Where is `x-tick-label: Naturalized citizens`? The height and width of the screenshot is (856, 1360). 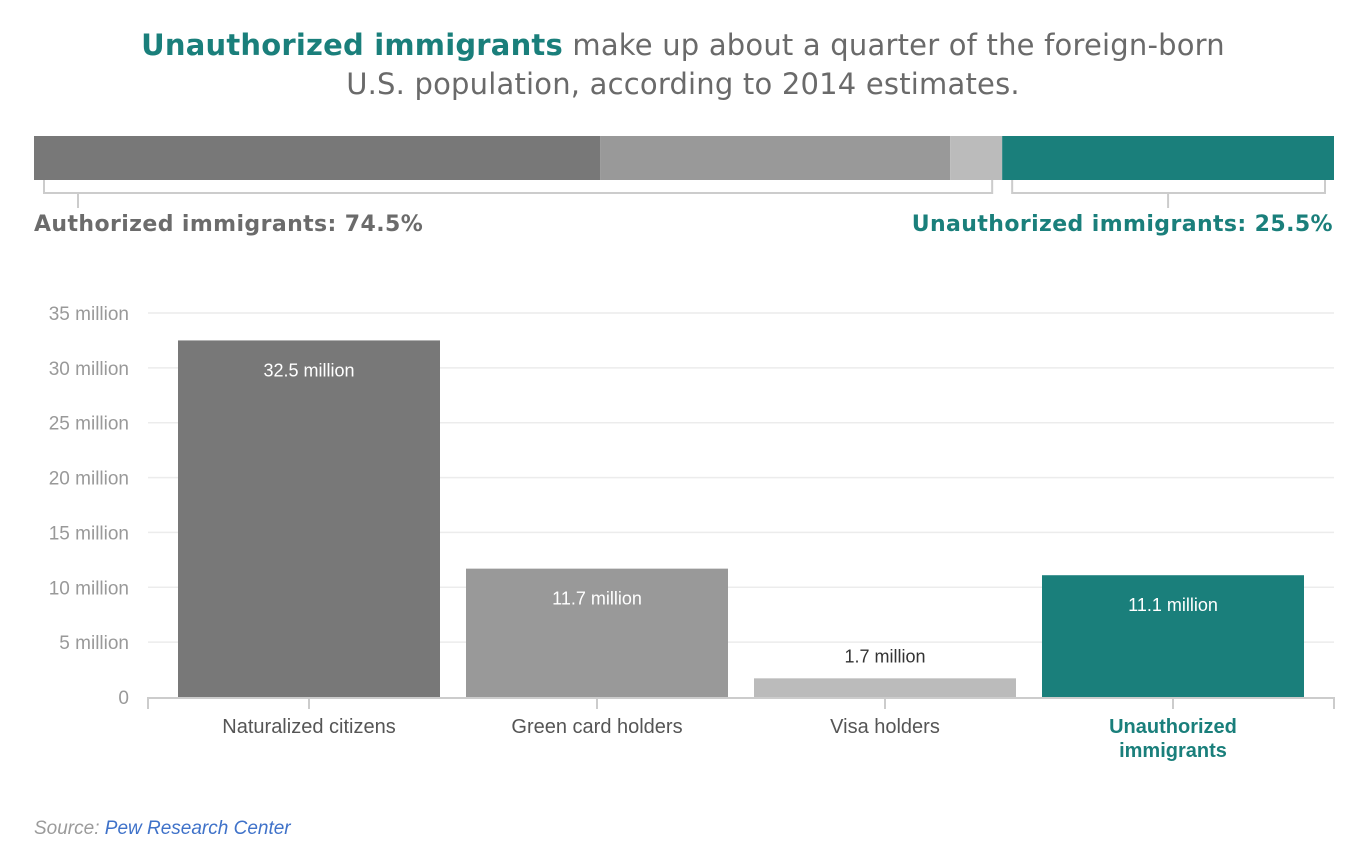 x-tick-label: Naturalized citizens is located at coordinates (308, 727).